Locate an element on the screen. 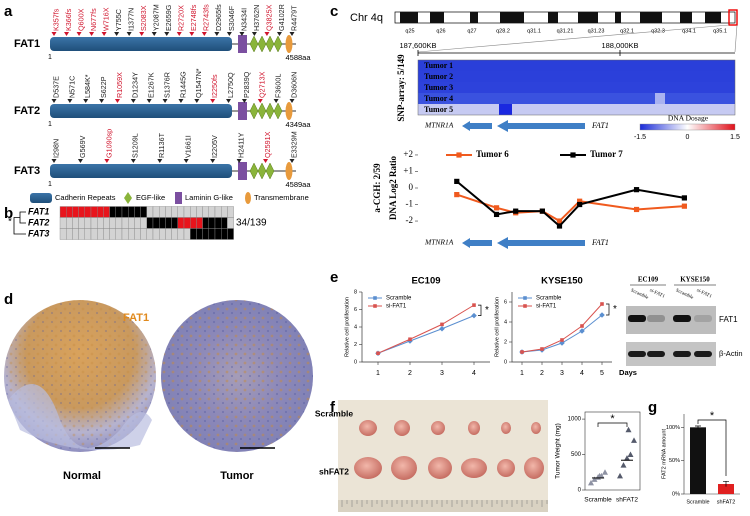 Image resolution: width=750 pixels, height=516 pixels. heatmap-row is located at coordinates (576, 87).